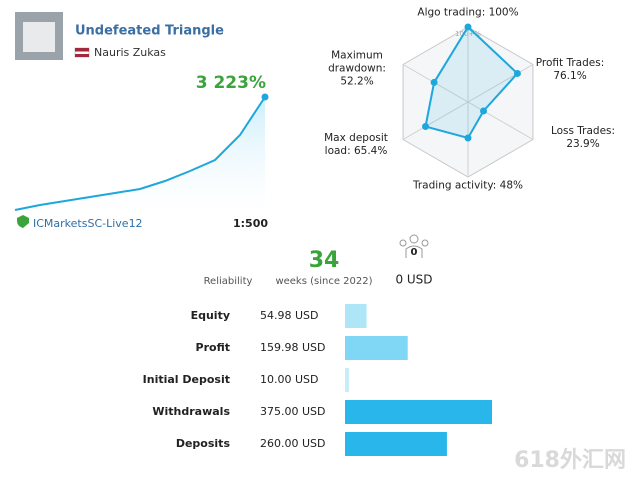  I want to click on bar-value-label: 159.98 USD, so click(293, 347).